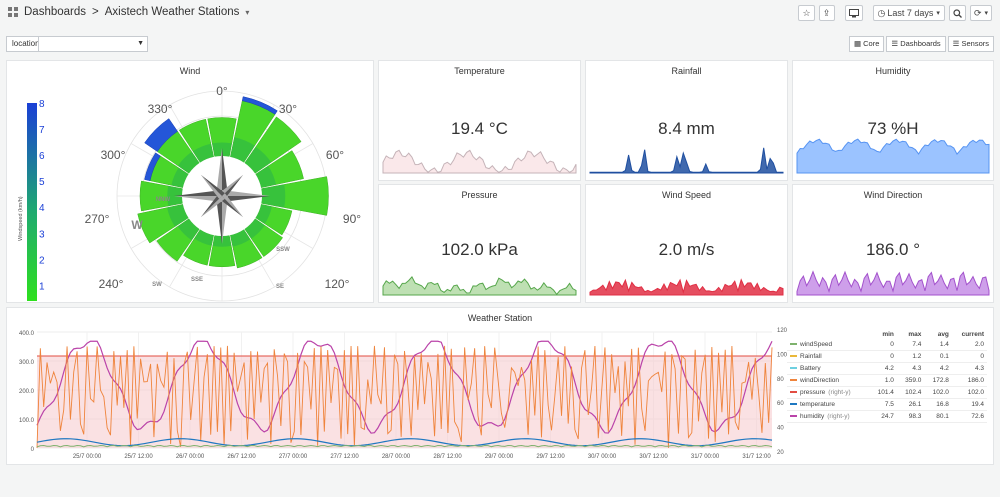 This screenshot has height=497, width=1000. I want to click on time-range-label: Last 7 days, so click(910, 13).